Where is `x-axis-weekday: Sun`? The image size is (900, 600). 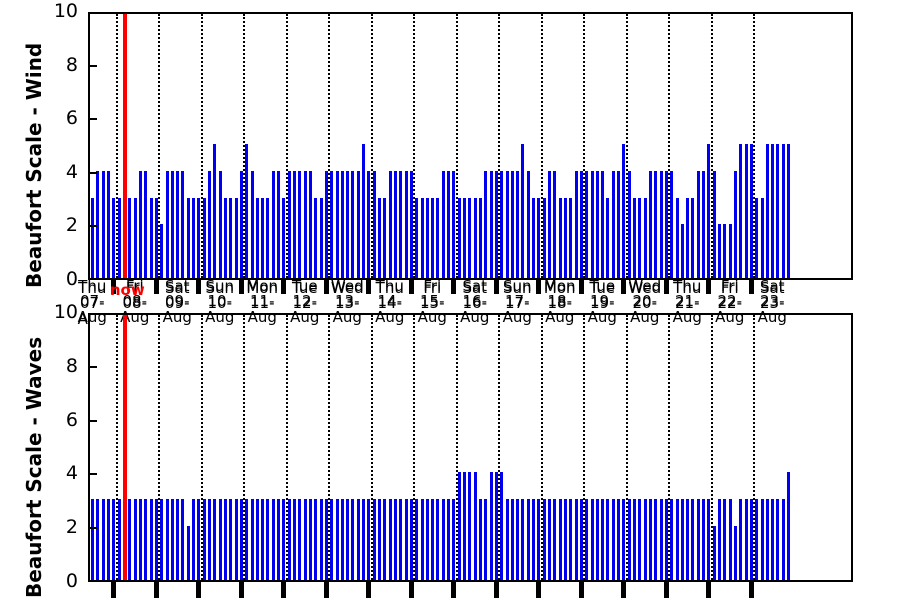
x-axis-weekday: Sun is located at coordinates (220, 286).